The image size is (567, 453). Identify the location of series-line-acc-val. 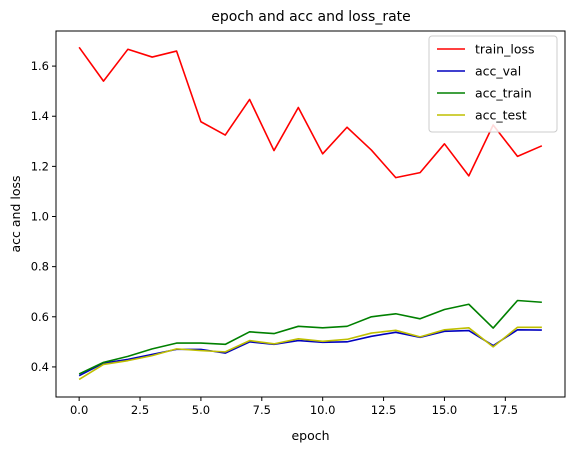
(310, 353).